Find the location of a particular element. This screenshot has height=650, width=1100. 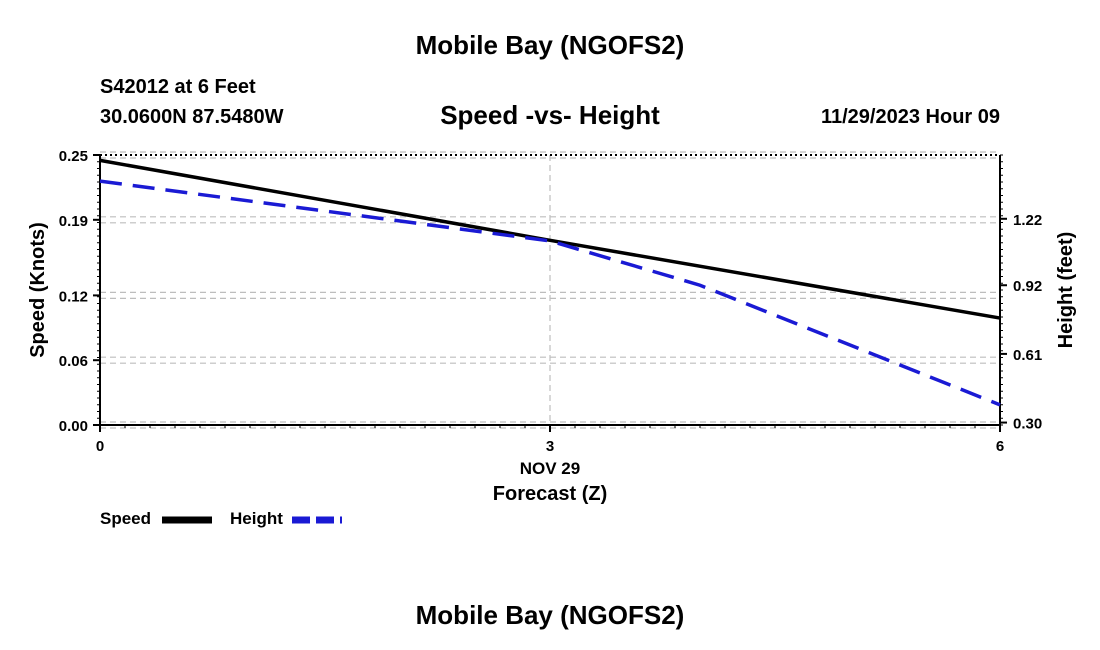

station-label: S42012 at 6 Feet is located at coordinates (178, 87).